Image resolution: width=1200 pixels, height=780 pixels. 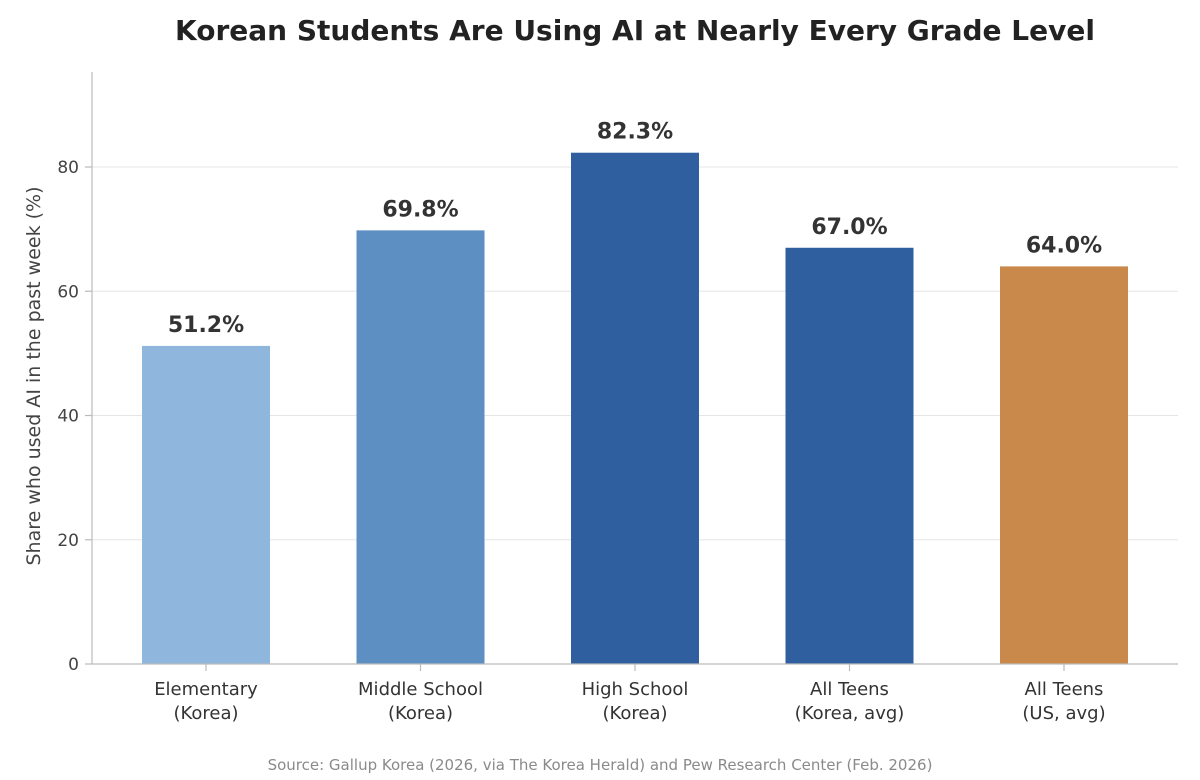 What do you see at coordinates (850, 713) in the screenshot?
I see `x-tick-label: (Korea, avg)` at bounding box center [850, 713].